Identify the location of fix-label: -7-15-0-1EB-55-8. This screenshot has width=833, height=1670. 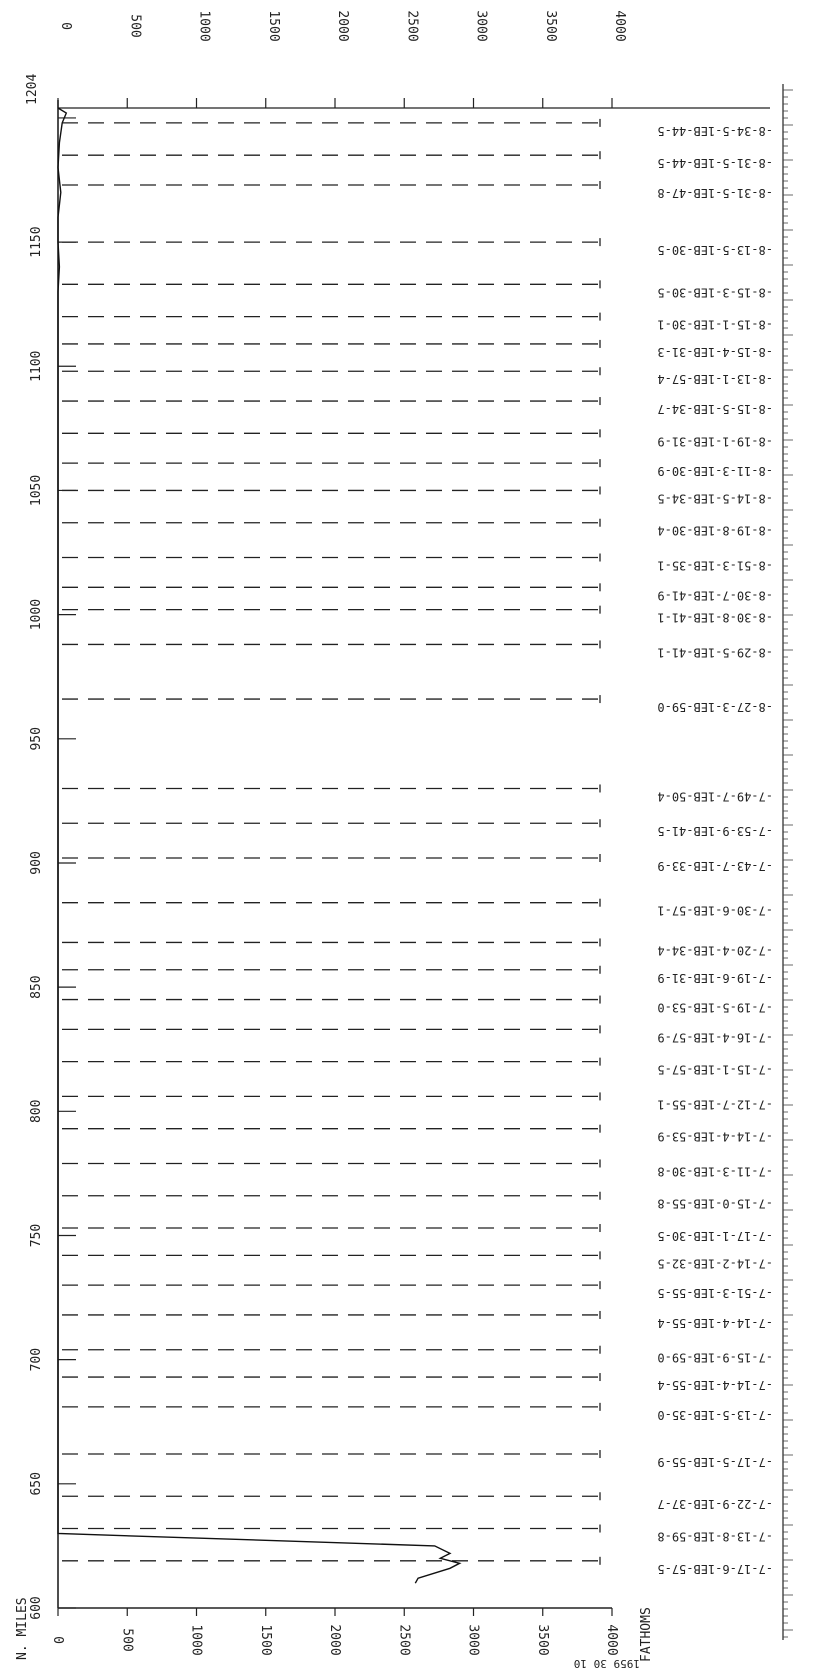
(715, 1204).